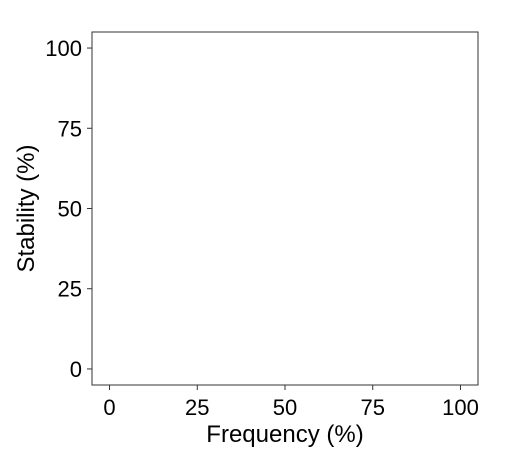 This screenshot has width=525, height=468. I want to click on y-tick-label: 25, so click(70, 289).